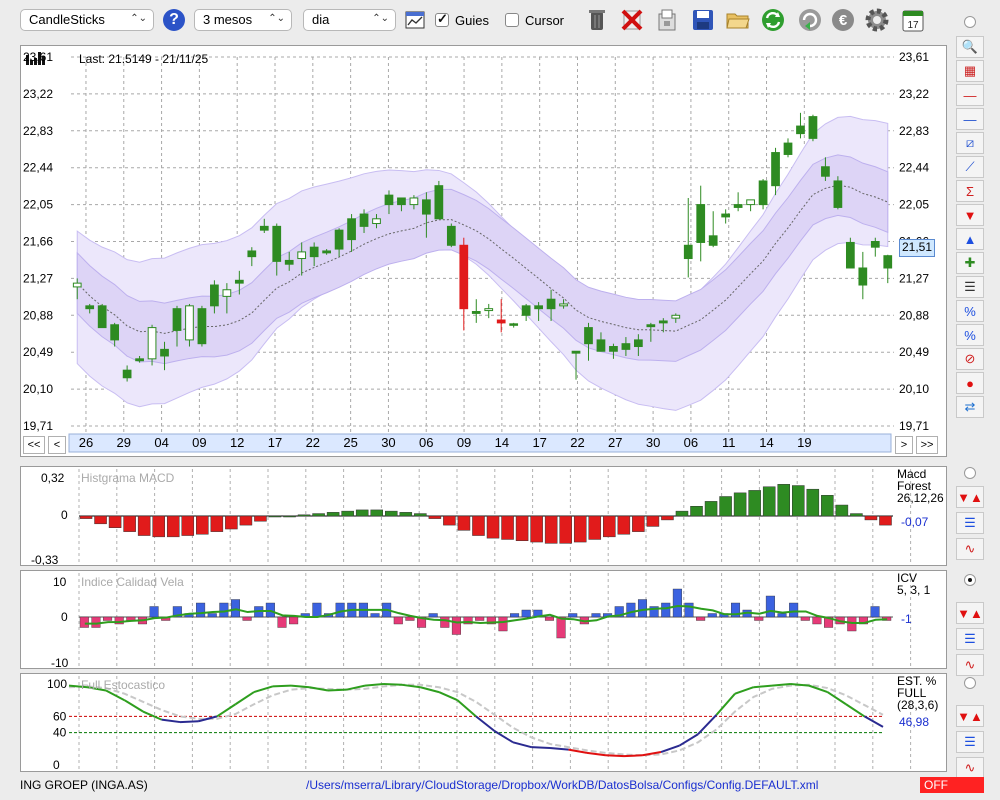  I want to click on help-button: ?, so click(174, 20).